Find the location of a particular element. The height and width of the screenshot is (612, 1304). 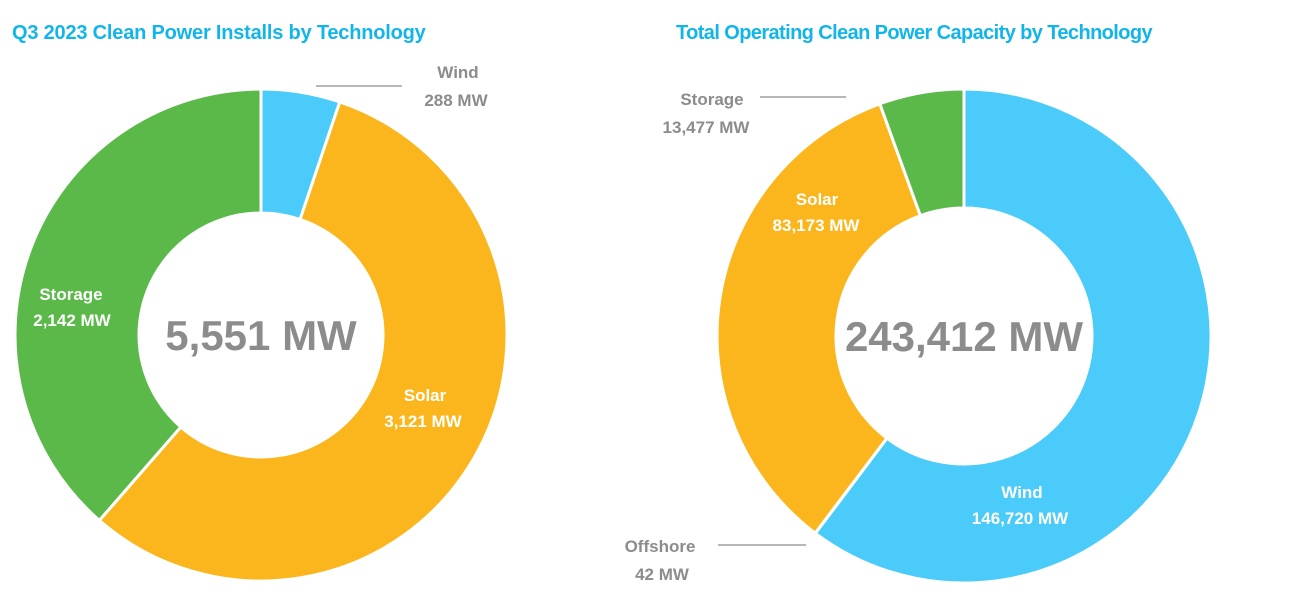

label-wind-value: 288 MW is located at coordinates (456, 100).